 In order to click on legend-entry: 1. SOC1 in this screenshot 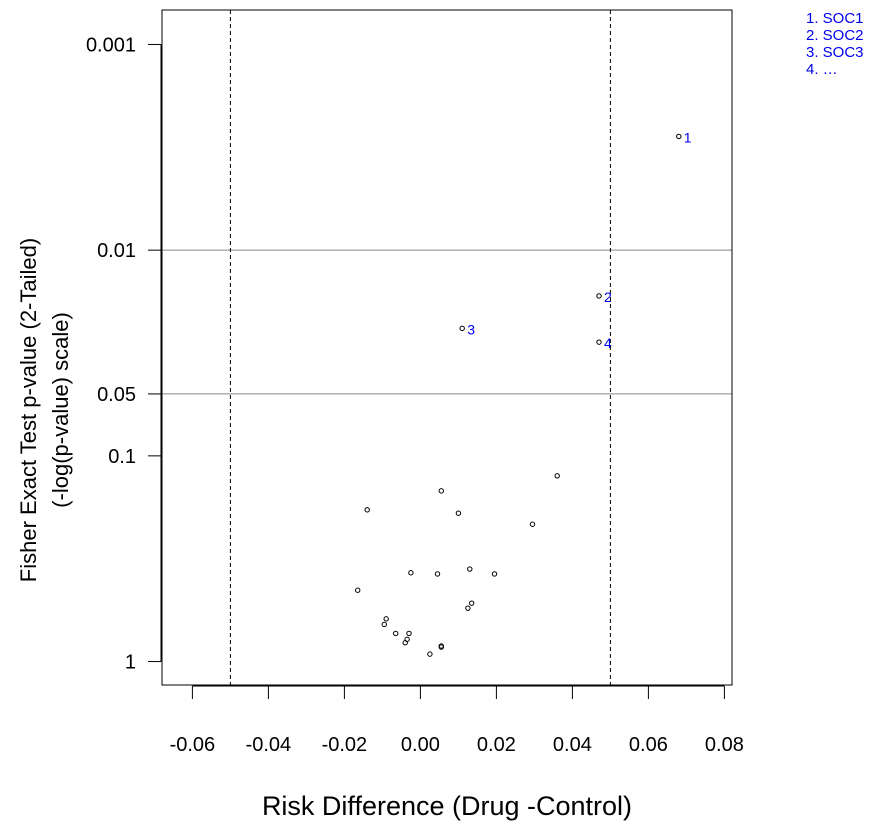, I will do `click(835, 18)`.